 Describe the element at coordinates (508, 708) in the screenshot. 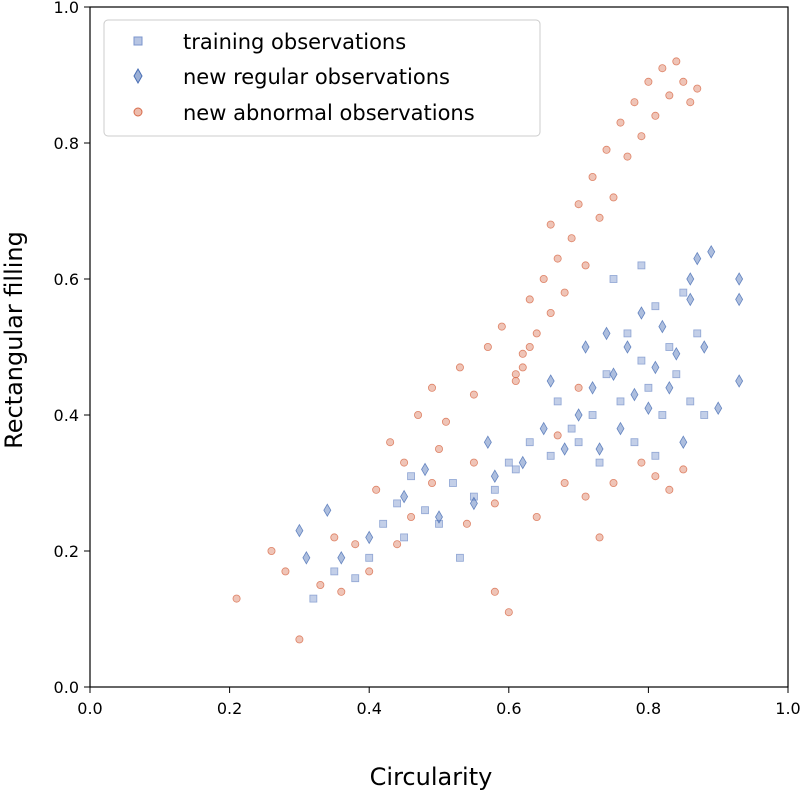

I see `x-tick-label: 0.6` at that location.